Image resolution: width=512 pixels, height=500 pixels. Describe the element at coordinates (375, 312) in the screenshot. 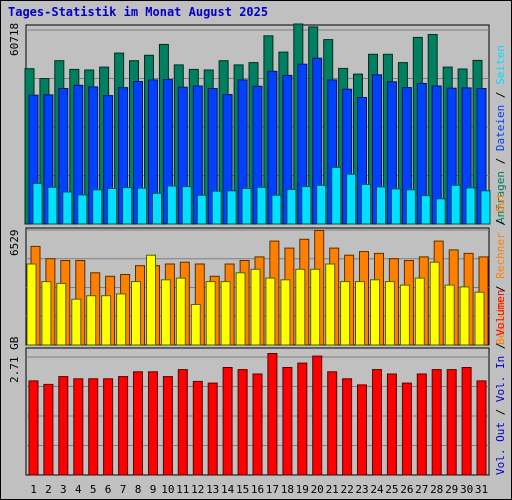

I see `bar-rechner-day-24: Rechner 24: 3700` at that location.